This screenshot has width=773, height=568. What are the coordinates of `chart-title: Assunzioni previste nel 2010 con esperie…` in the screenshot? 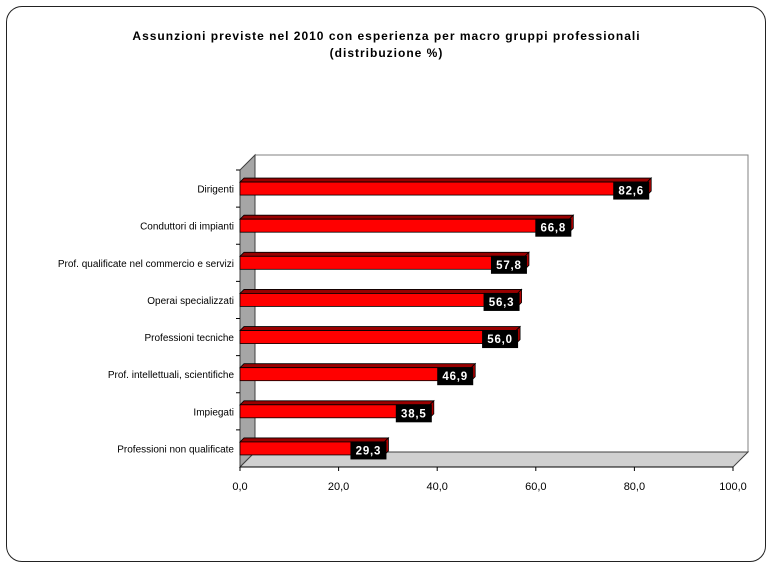 It's located at (386, 36).